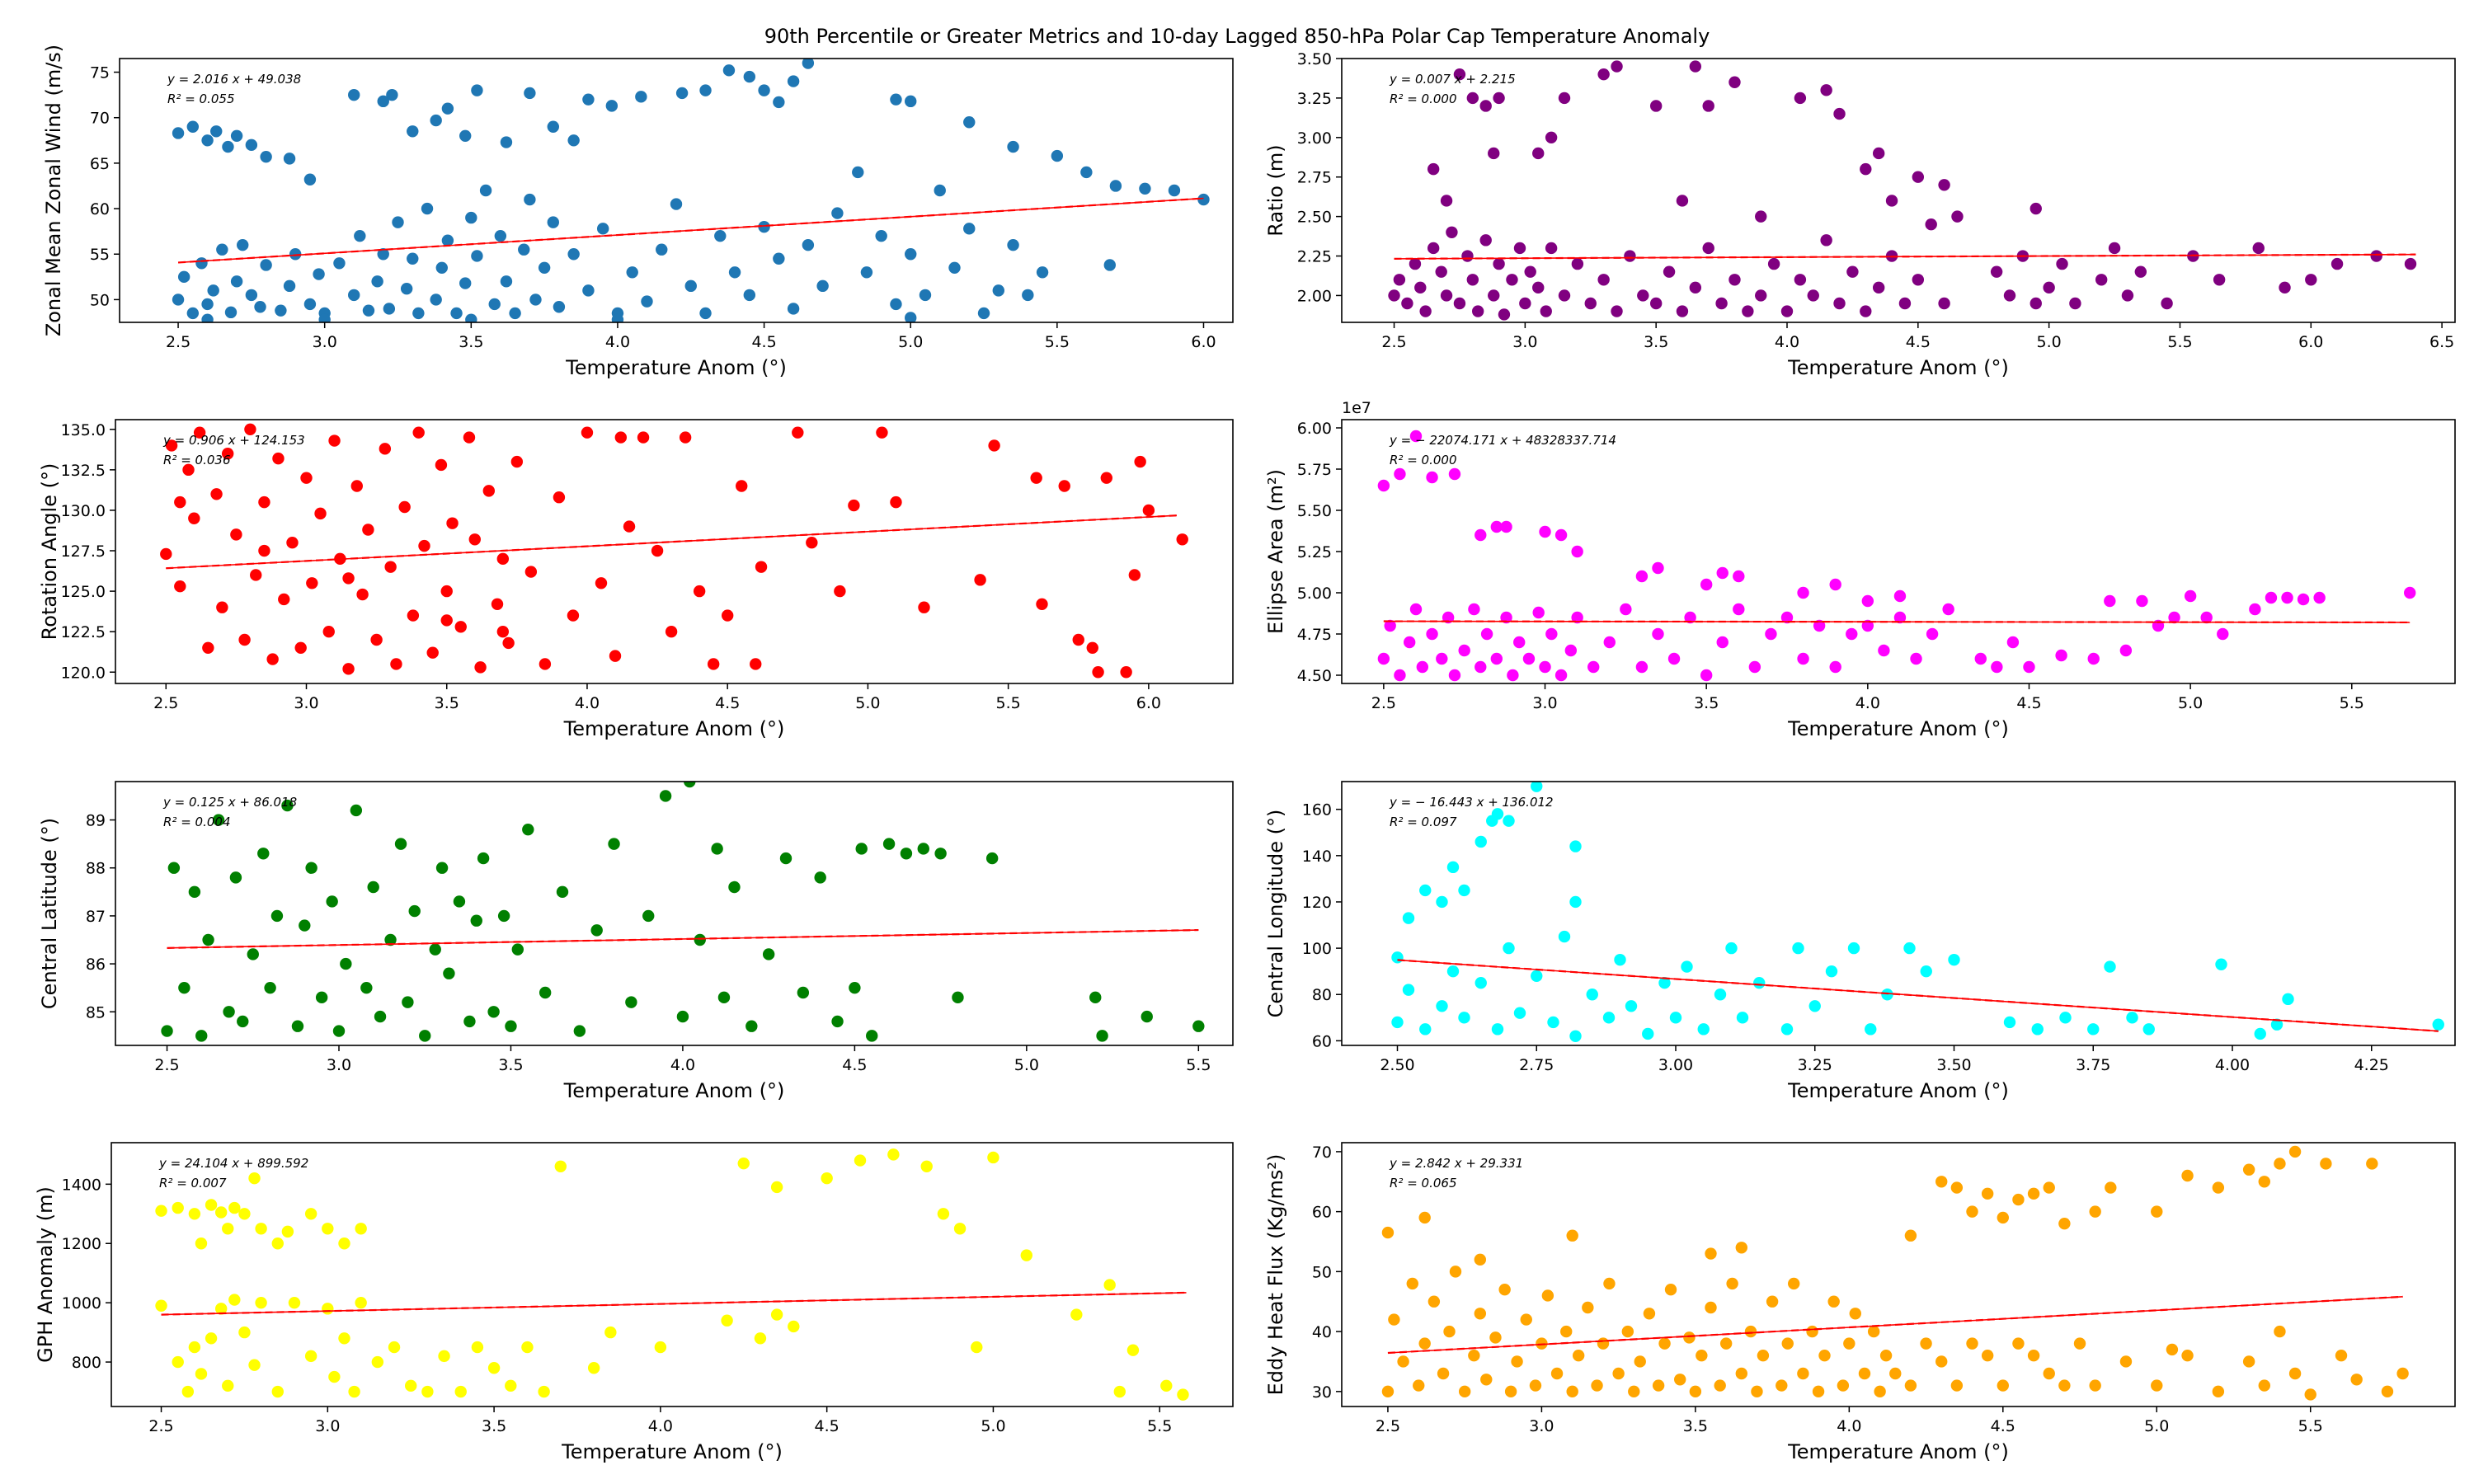 Image resolution: width=2474 pixels, height=1484 pixels. I want to click on y-tick-label: 60, so click(100, 209).